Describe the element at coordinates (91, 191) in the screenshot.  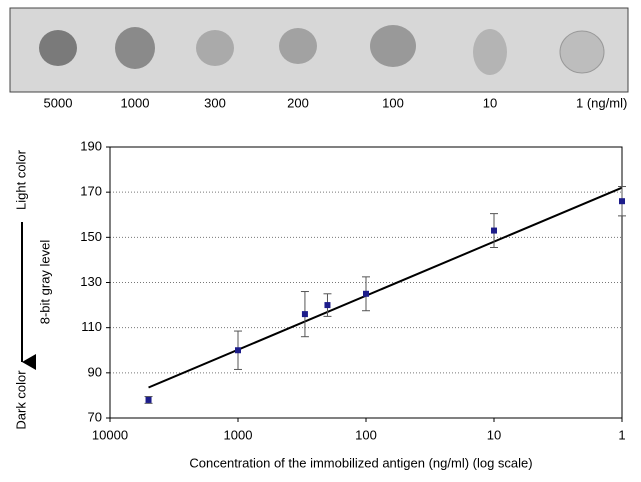
I see `y-tick-label: 170` at that location.